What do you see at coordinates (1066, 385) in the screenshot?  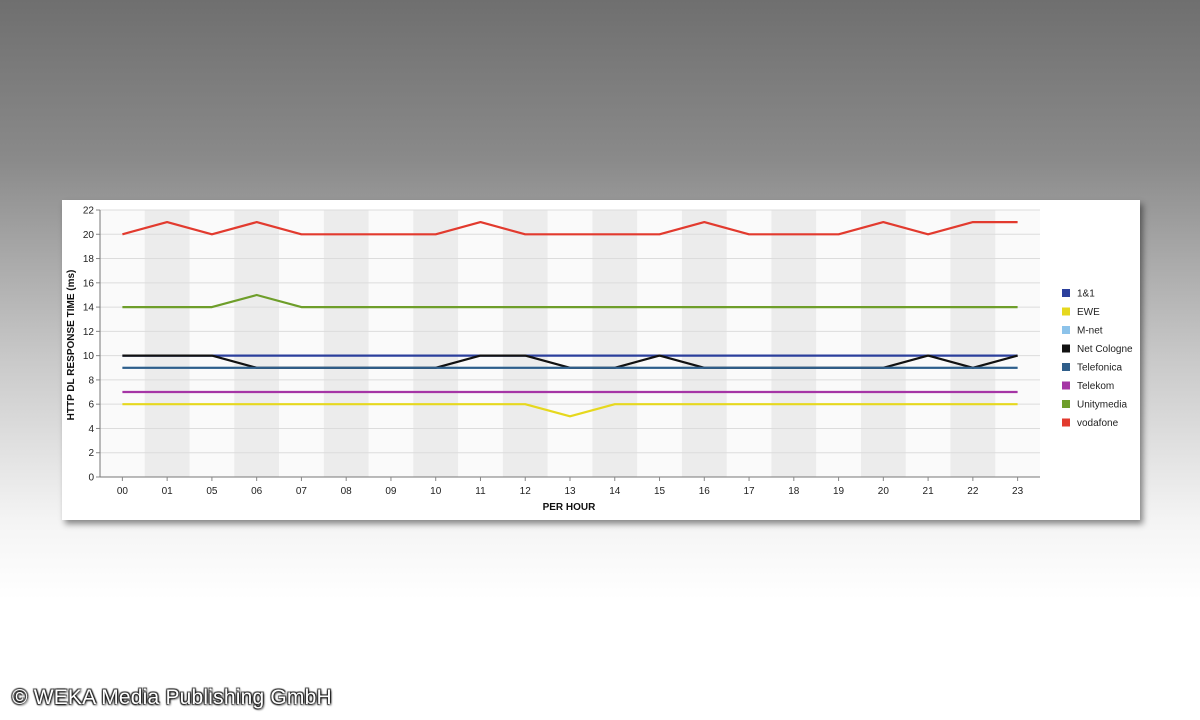 I see `legend-swatch-telekom` at bounding box center [1066, 385].